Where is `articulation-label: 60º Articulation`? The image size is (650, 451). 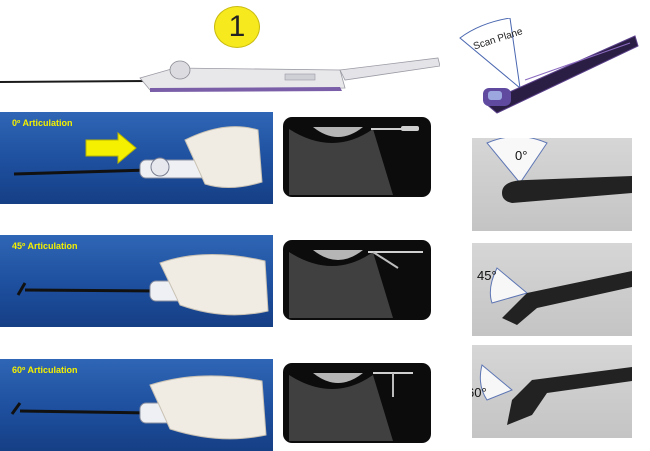 articulation-label: 60º Articulation is located at coordinates (45, 370).